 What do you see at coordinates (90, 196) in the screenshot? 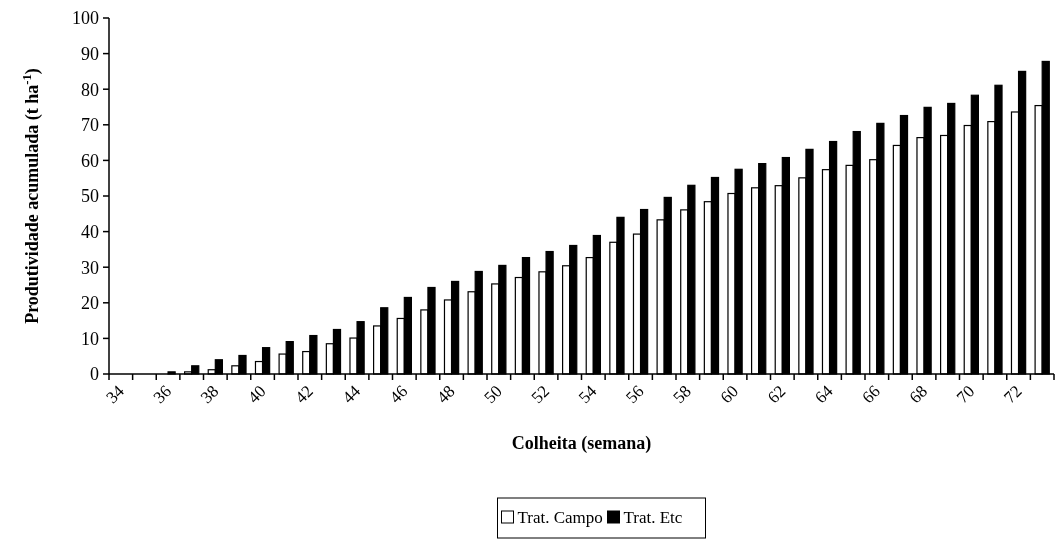
I see `y-tick-label: 50` at bounding box center [90, 196].